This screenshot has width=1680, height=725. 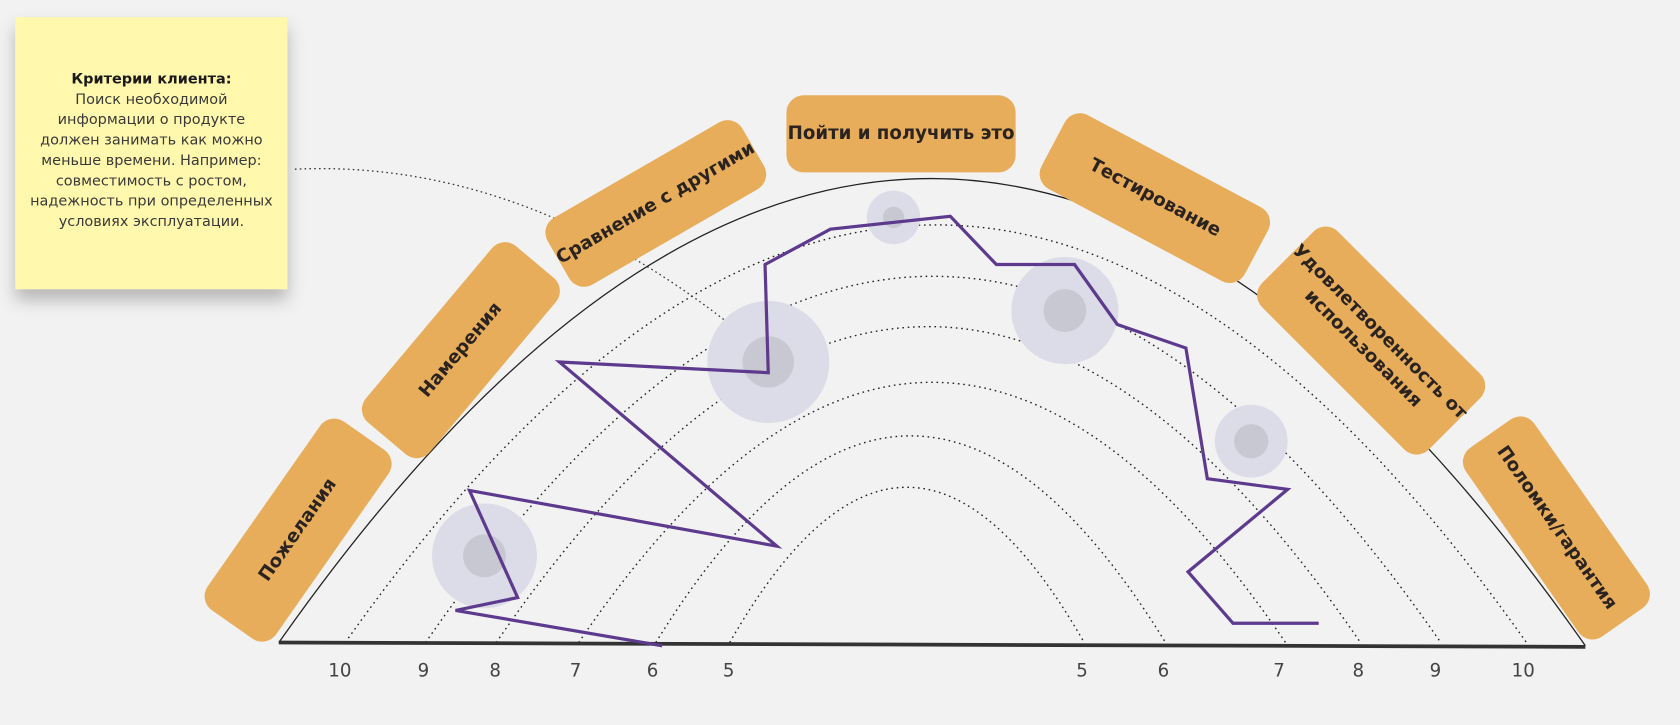 I want to click on note-line: Поиск необходимой, so click(x=151, y=100).